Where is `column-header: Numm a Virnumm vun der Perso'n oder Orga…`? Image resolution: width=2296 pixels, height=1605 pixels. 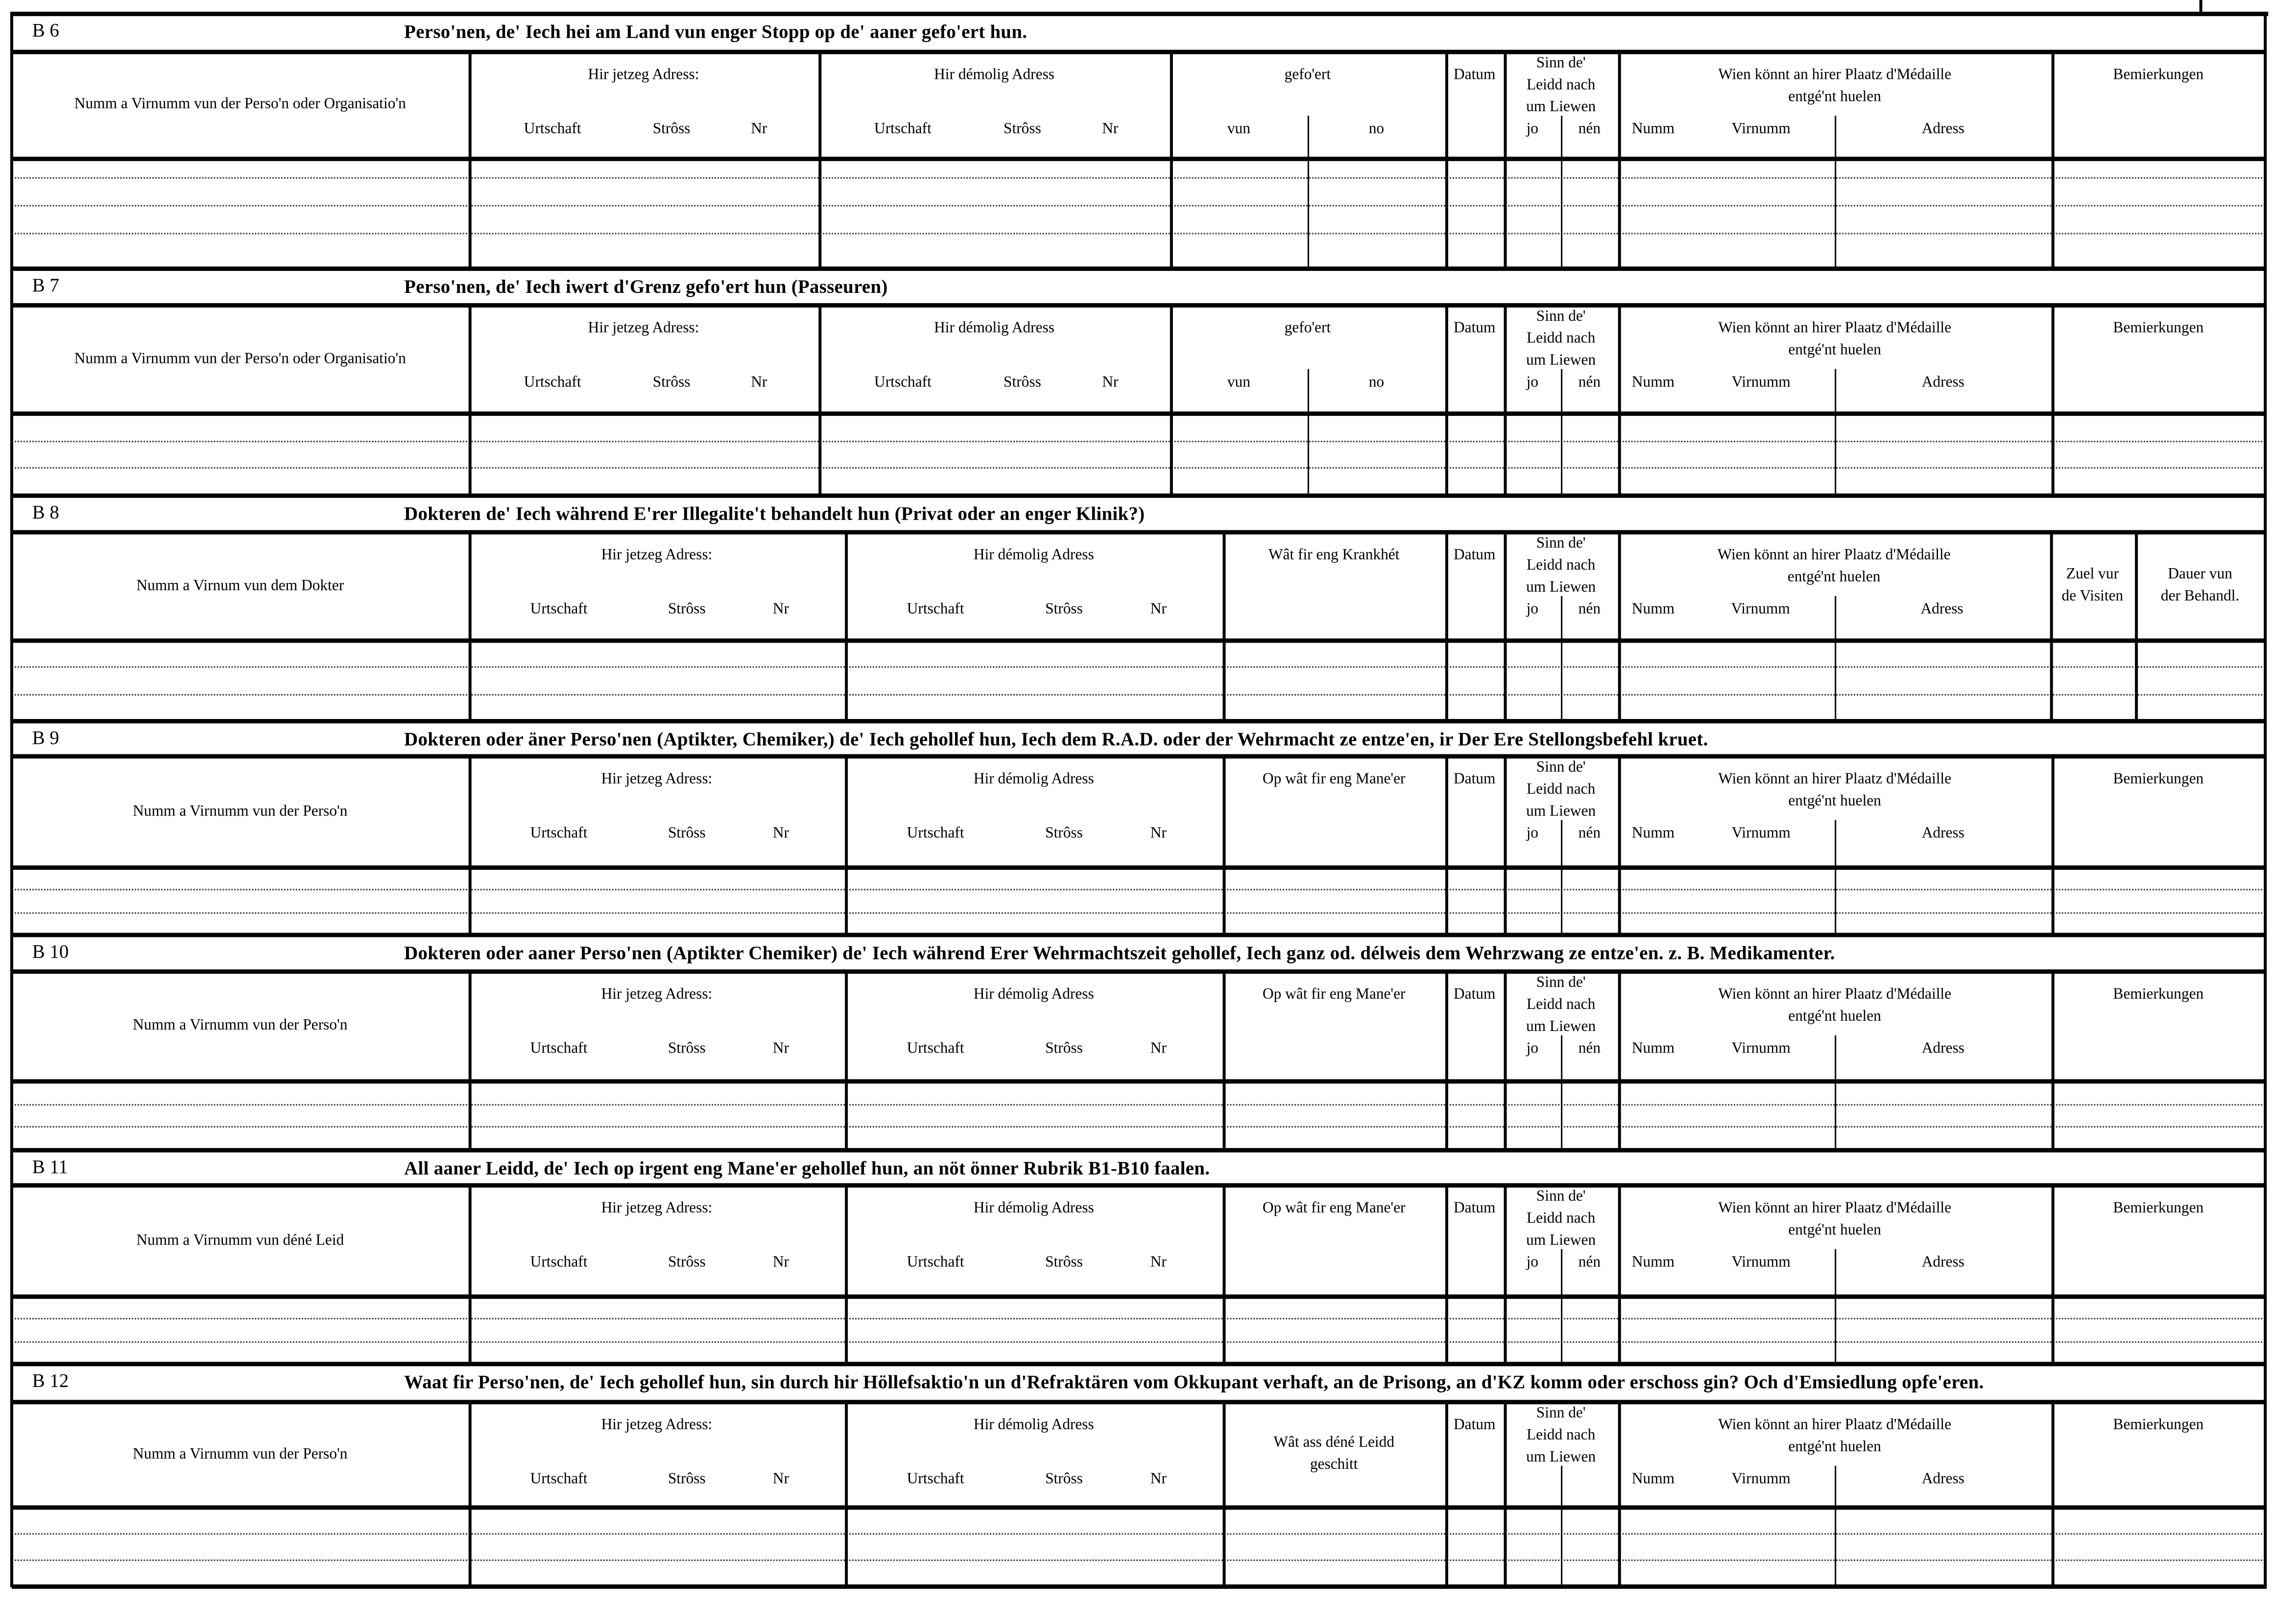 column-header: Numm a Virnumm vun der Perso'n oder Orga… is located at coordinates (240, 359).